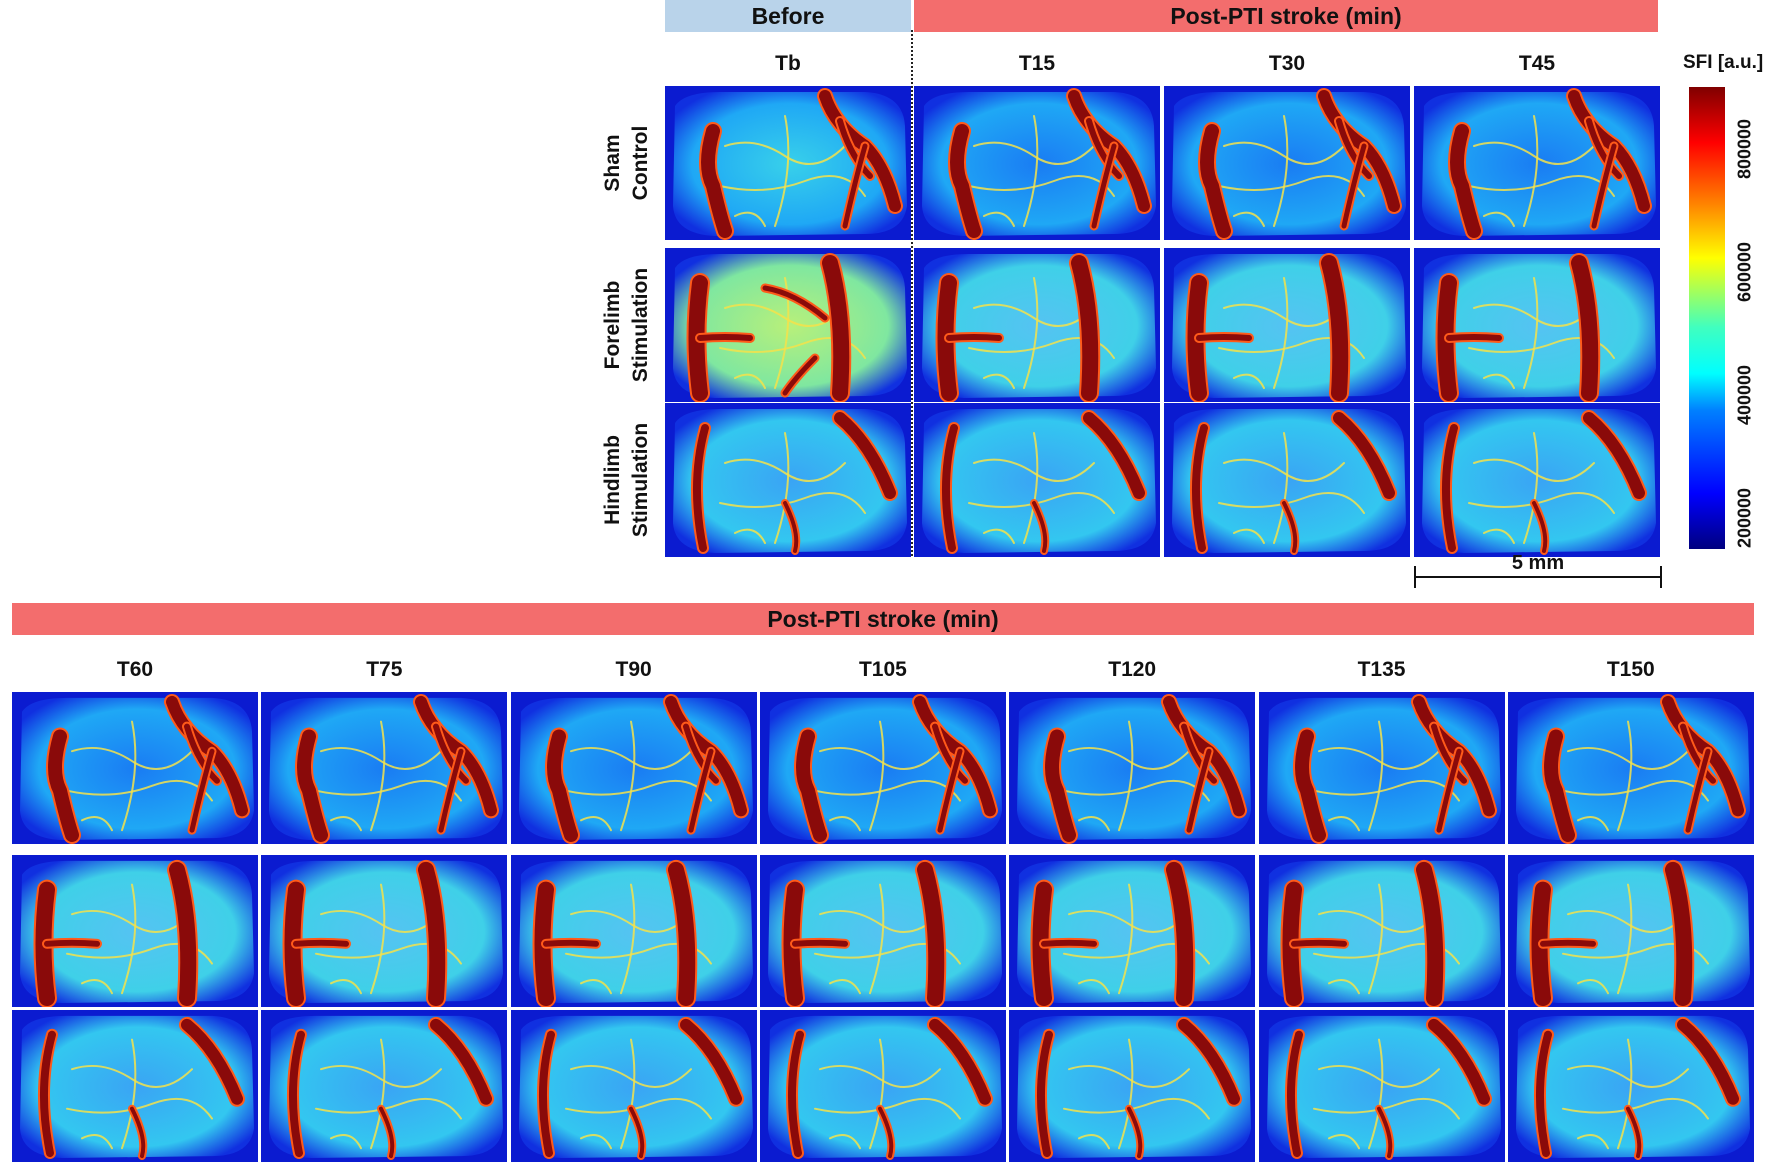  I want to click on flow-map-forelimb-t105, so click(882, 931).